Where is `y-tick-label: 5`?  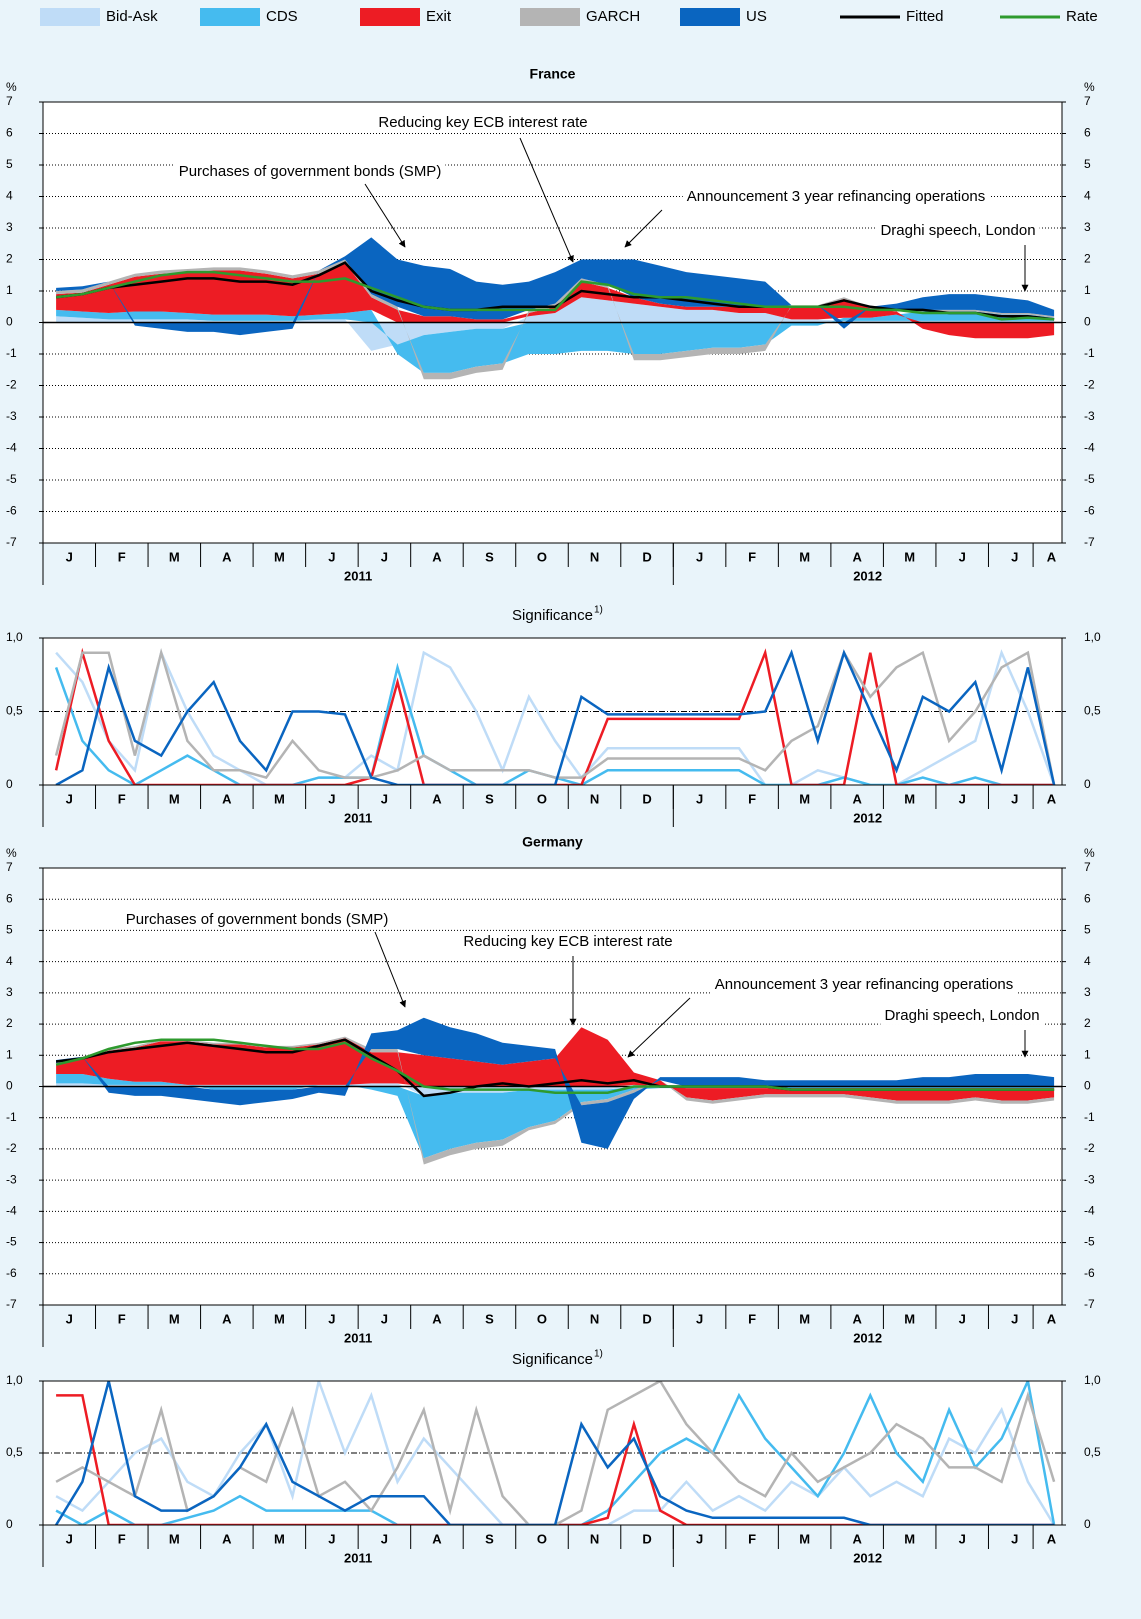
y-tick-label: 5 is located at coordinates (1087, 930).